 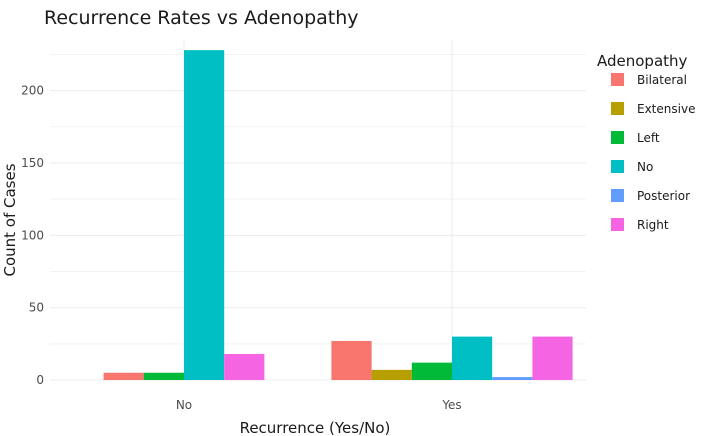 What do you see at coordinates (642, 61) in the screenshot?
I see `legend-title: Adenopathy` at bounding box center [642, 61].